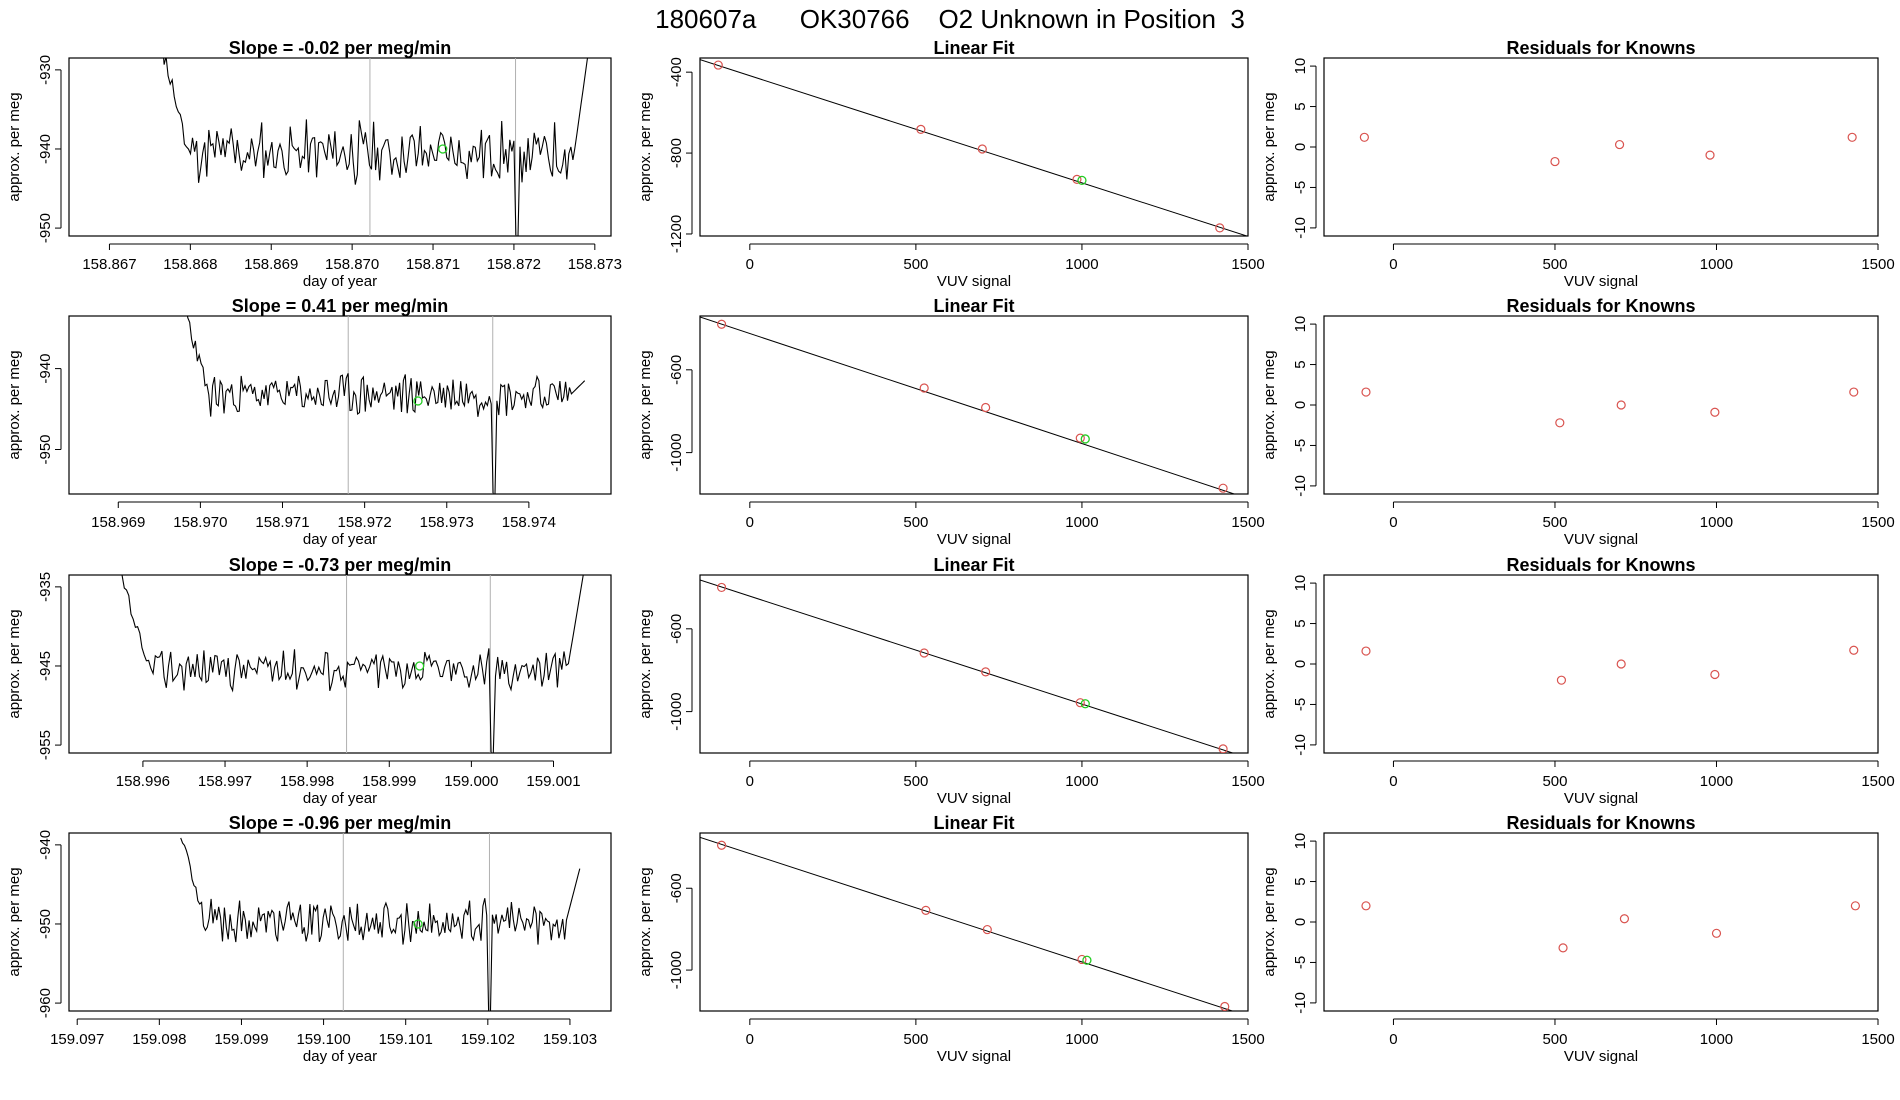  What do you see at coordinates (45, 666) in the screenshot?
I see `y-tick-label: -945` at bounding box center [45, 666].